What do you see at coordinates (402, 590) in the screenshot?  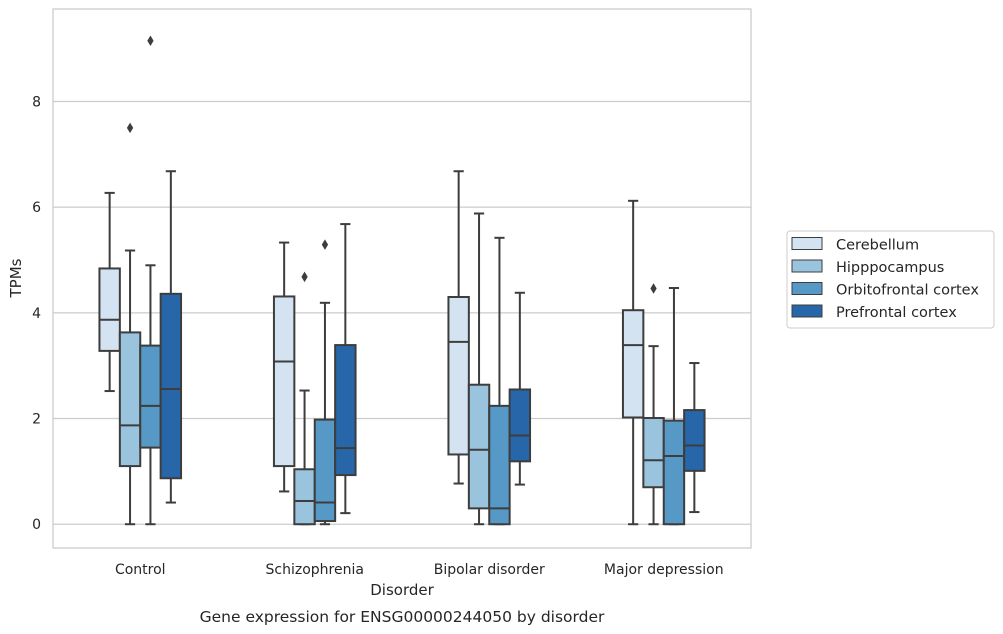 I see `x-axis-label: Disorder` at bounding box center [402, 590].